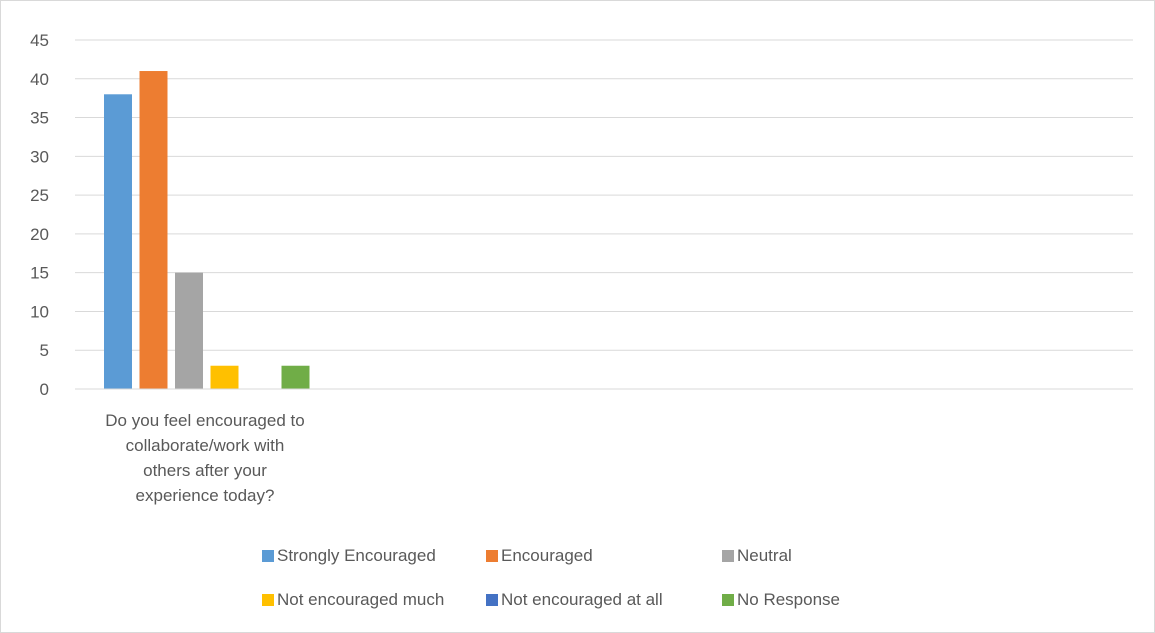  Describe the element at coordinates (205, 470) in the screenshot. I see `category-label-line: others after your` at that location.